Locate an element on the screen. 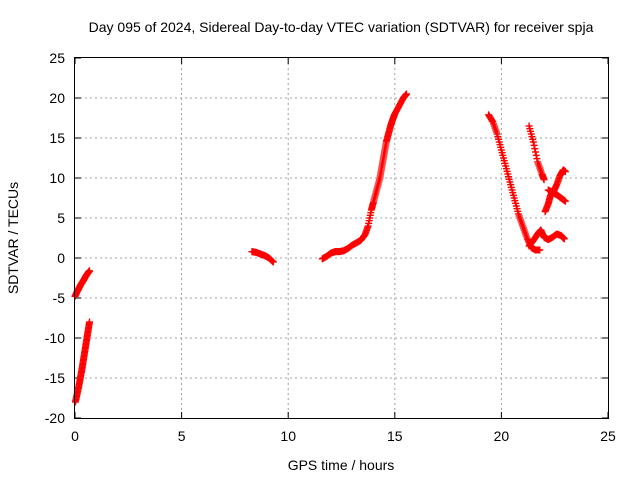  x-axis-label: GPS time / hours is located at coordinates (341, 465).